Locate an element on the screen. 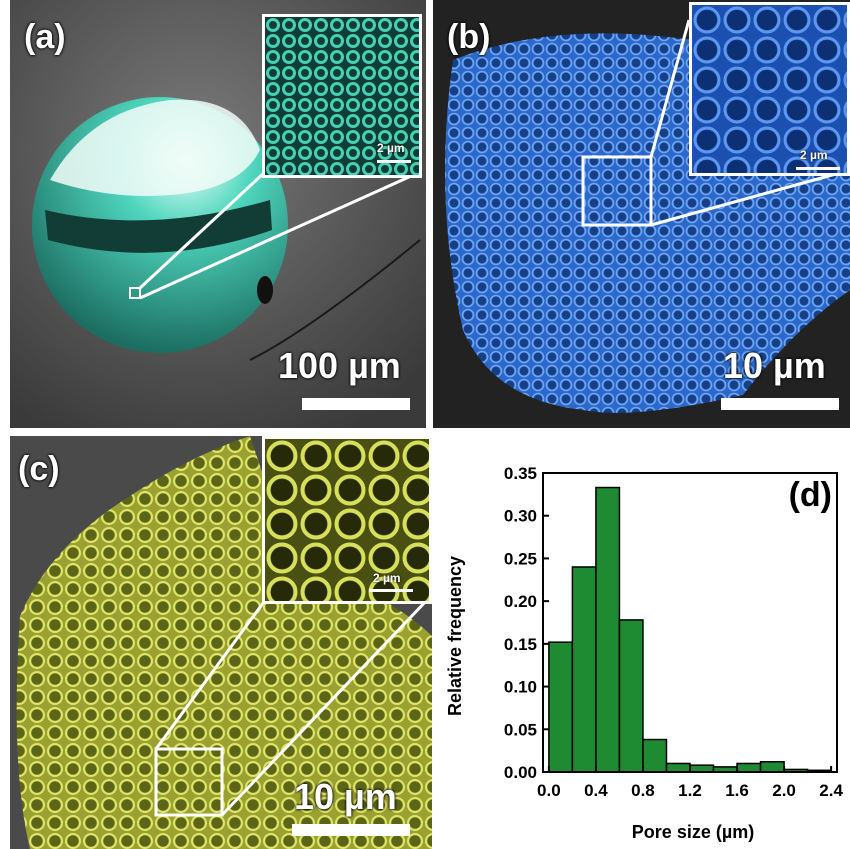 The height and width of the screenshot is (849, 850). scale-bar-b is located at coordinates (780, 404).